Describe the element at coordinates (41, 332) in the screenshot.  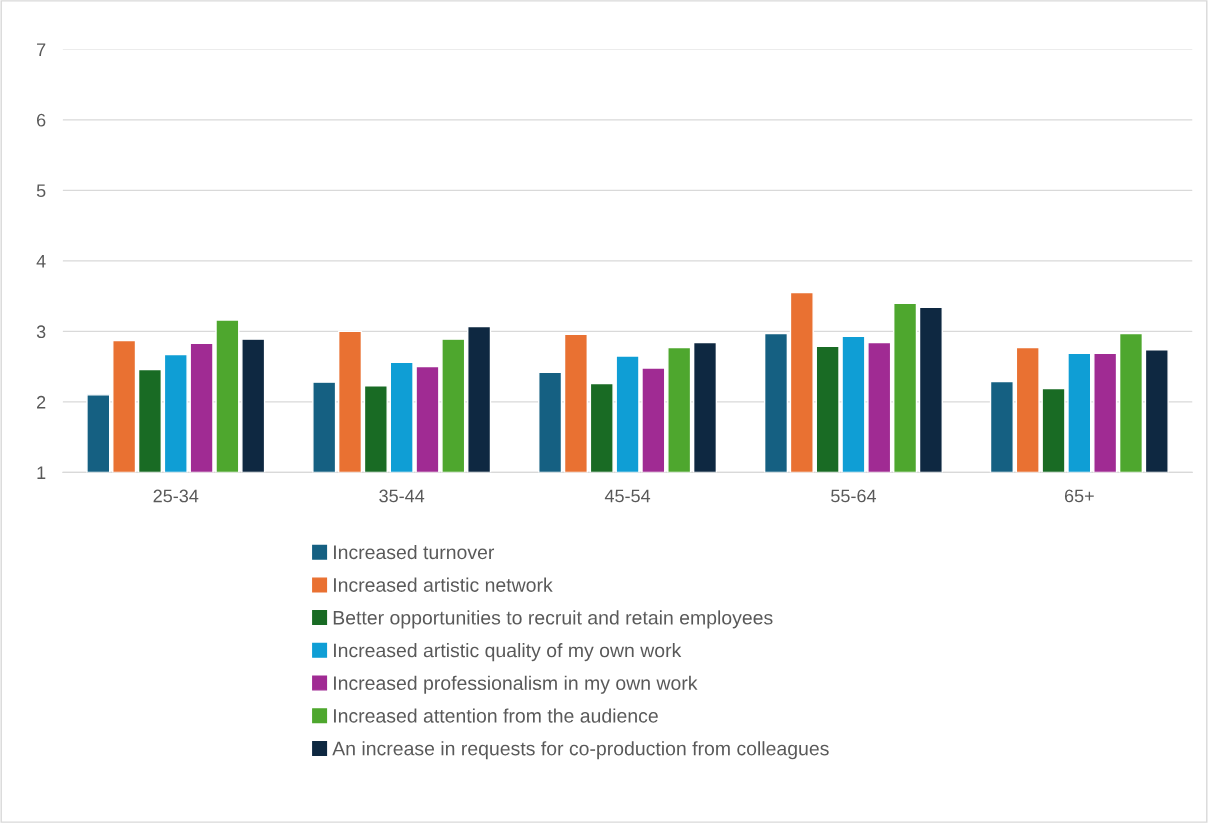
I see `y-tick-label: 3` at that location.